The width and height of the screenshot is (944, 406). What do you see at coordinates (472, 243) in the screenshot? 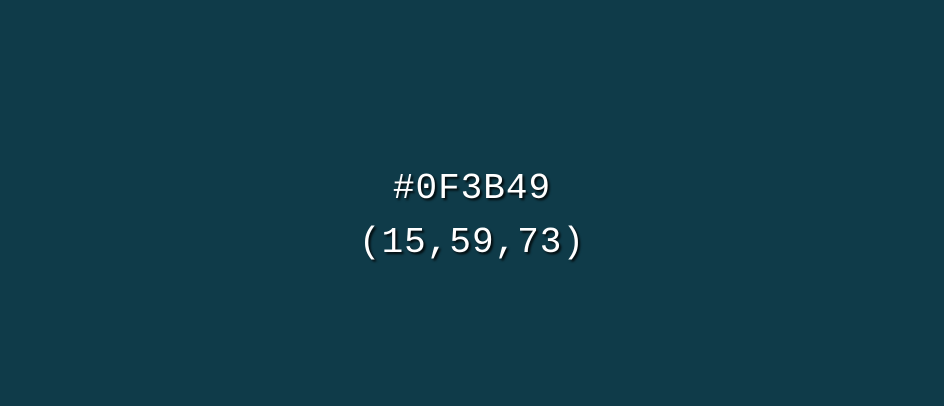
I see `rgb-code-label: (15,59,73)` at bounding box center [472, 243].